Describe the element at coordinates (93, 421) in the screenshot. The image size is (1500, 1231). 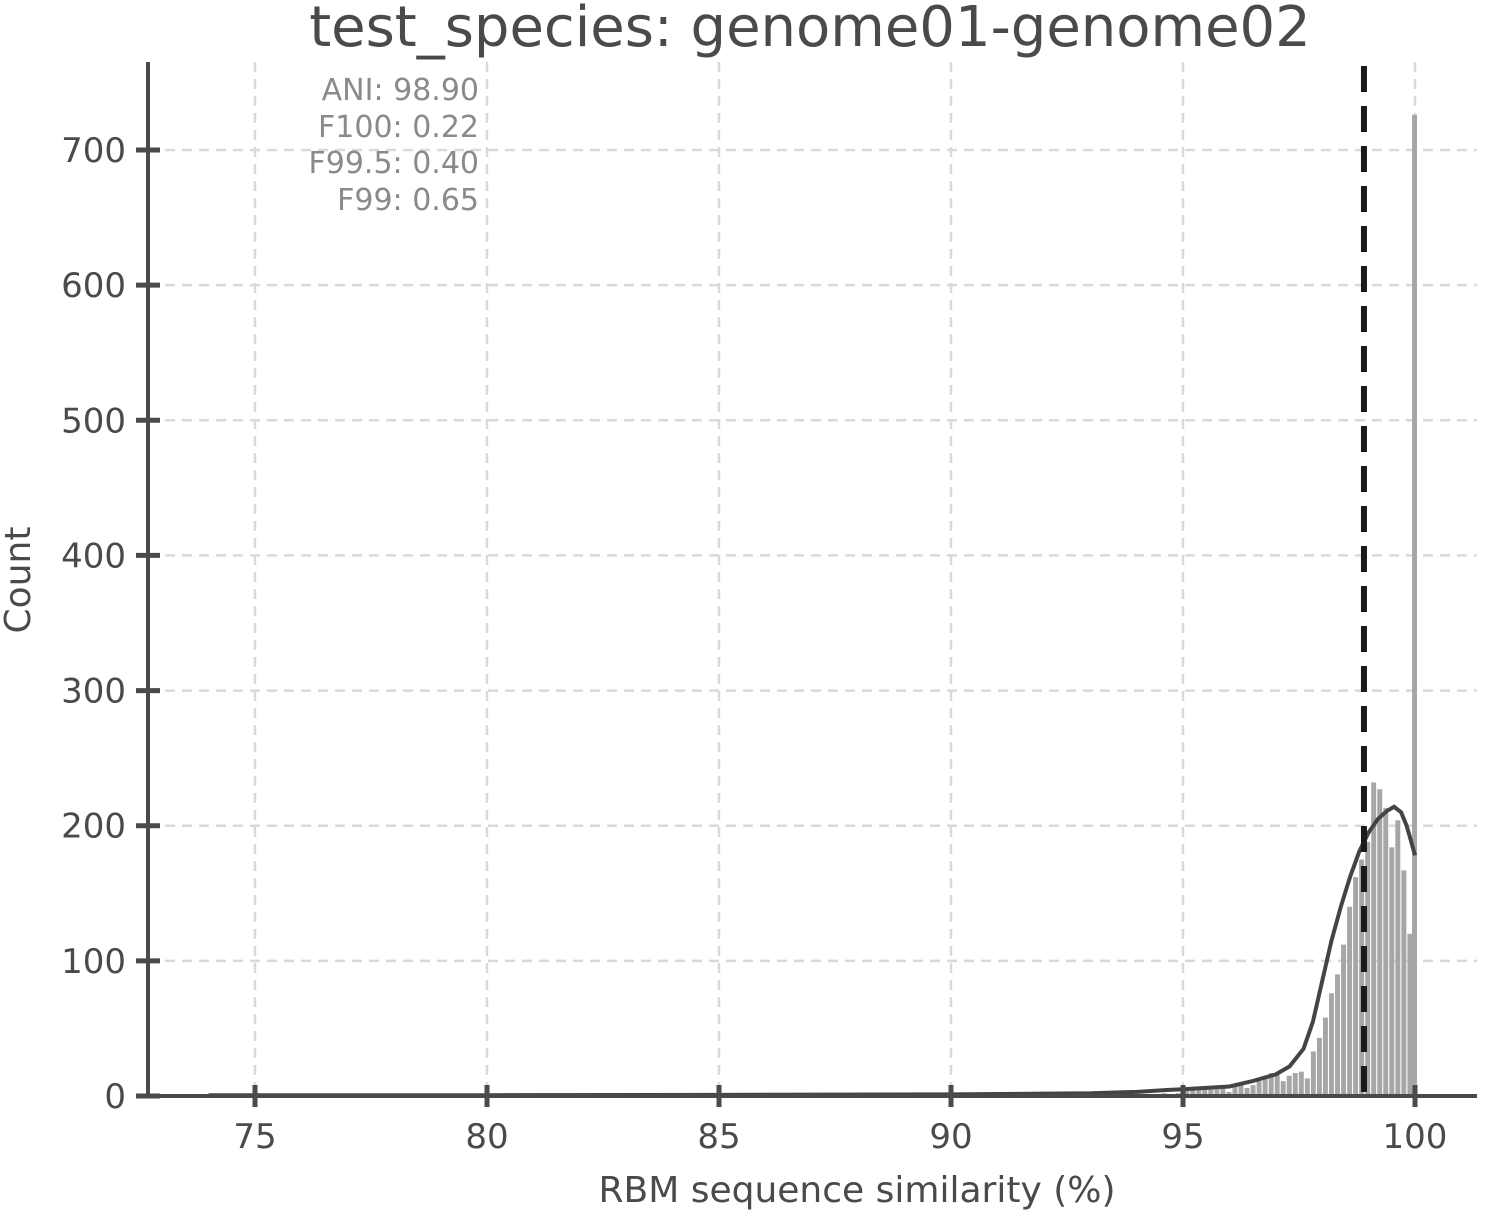
I see `y-tick-label: 500` at that location.